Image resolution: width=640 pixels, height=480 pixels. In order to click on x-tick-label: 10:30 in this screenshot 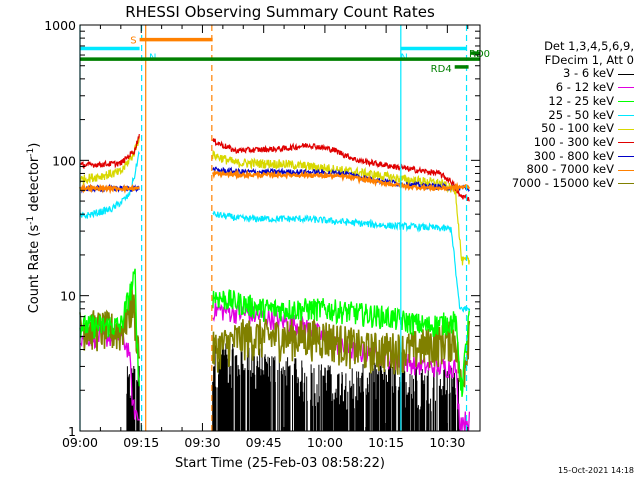, I will do `click(447, 442)`.